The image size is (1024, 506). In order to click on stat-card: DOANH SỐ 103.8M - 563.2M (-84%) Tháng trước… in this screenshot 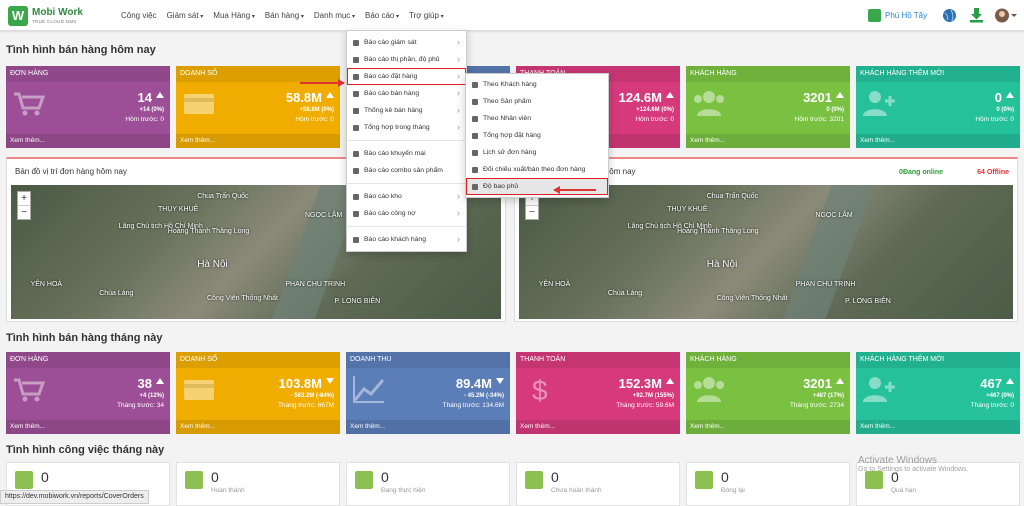, I will do `click(258, 393)`.